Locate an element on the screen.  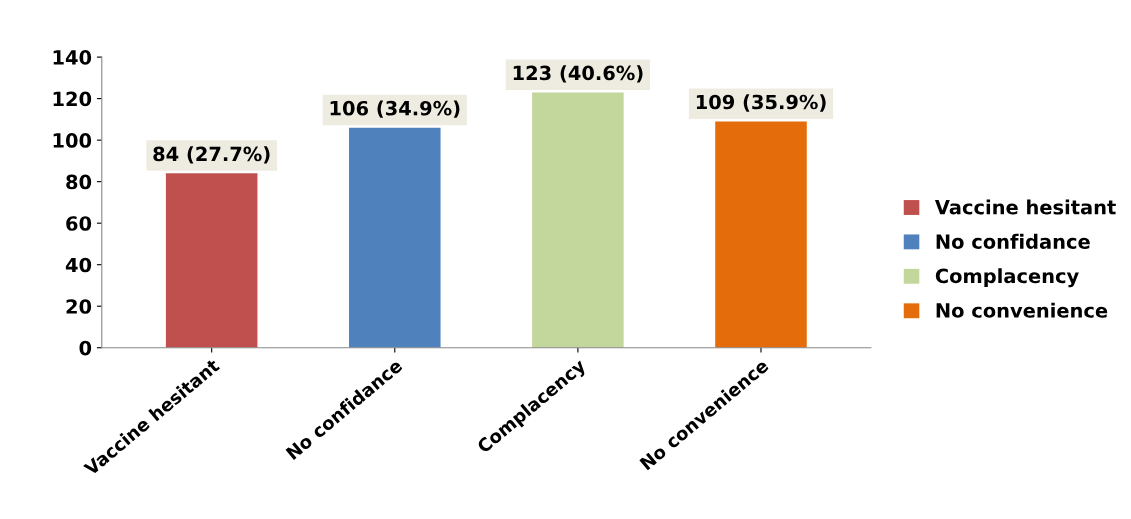
y-tick-label: 140 is located at coordinates (72, 57).